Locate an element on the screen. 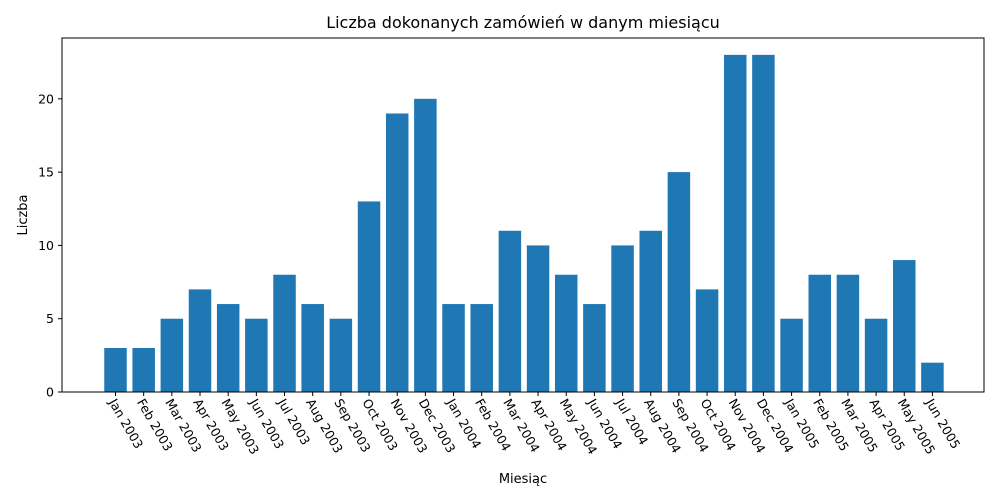 This screenshot has width=1000, height=500. y-axis-label: Liczba is located at coordinates (23, 214).